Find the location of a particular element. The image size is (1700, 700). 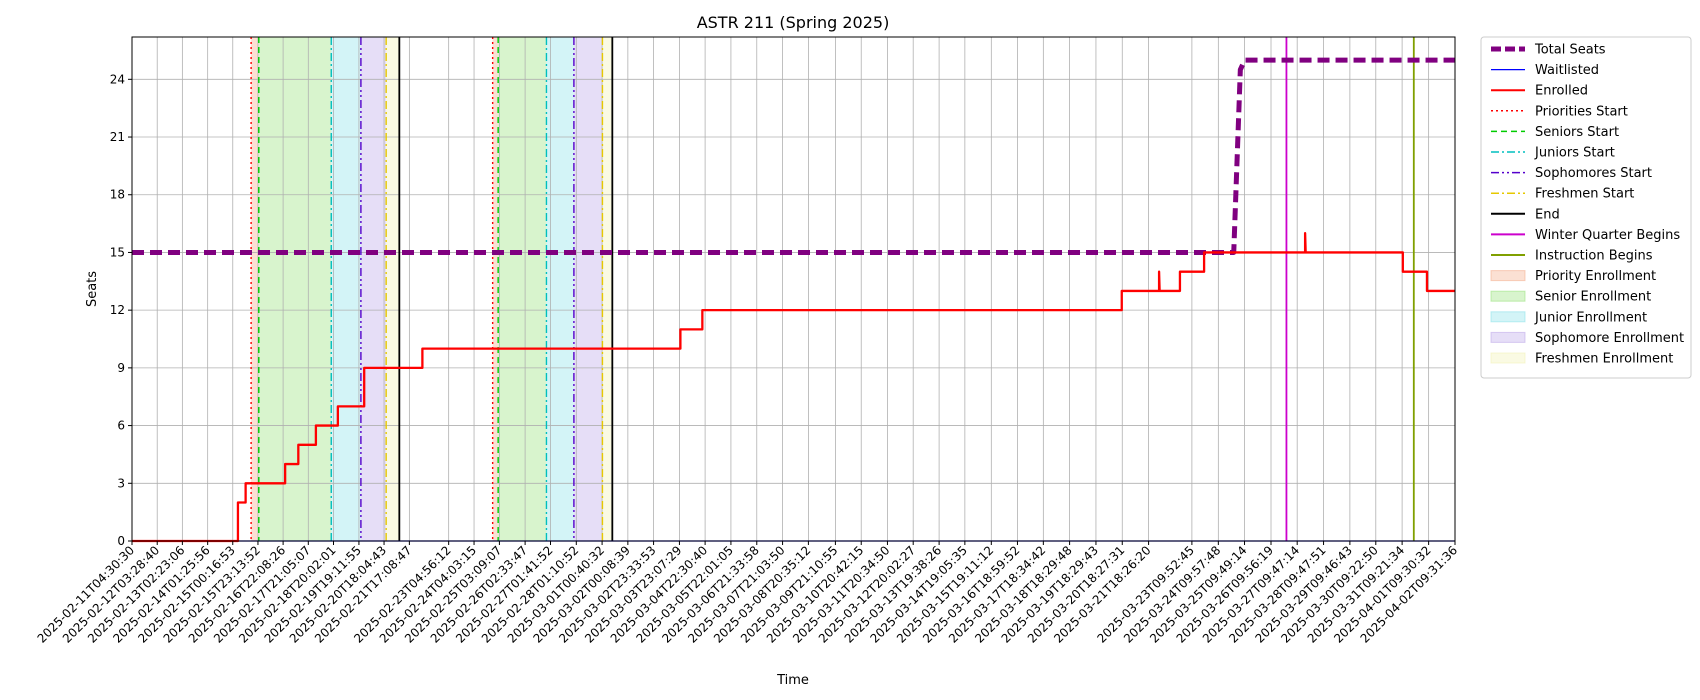

legend-item-juniors-start: Juniors Start is located at coordinates (1553, 153).